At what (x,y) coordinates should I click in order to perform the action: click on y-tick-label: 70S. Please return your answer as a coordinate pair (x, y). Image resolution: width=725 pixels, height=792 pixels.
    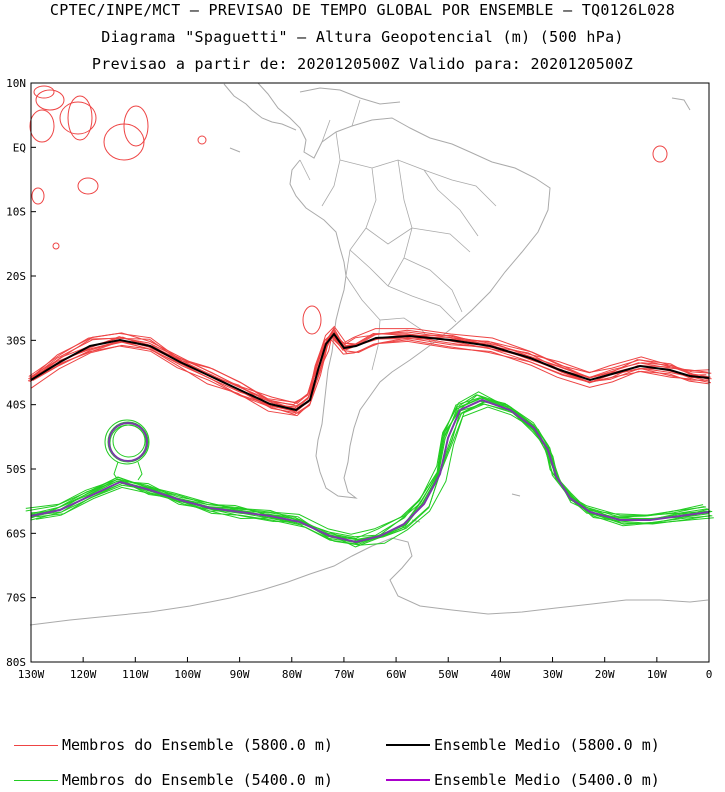
    Looking at the image, I should click on (16, 598).